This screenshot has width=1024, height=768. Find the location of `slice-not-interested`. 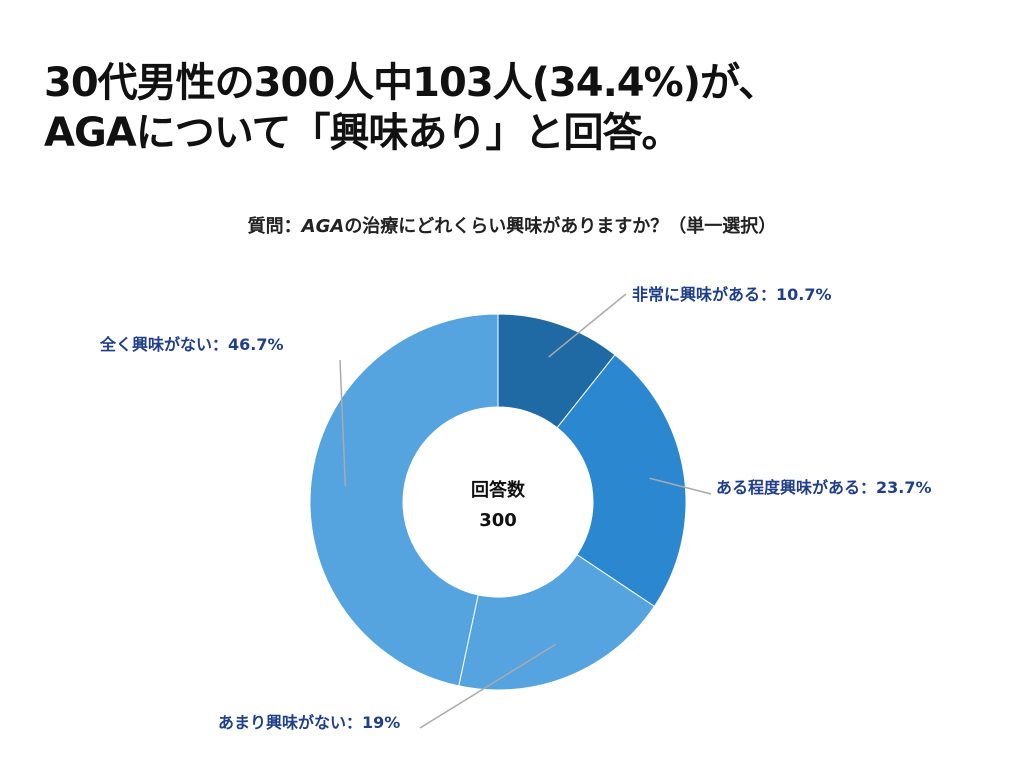

slice-not-interested is located at coordinates (404, 500).